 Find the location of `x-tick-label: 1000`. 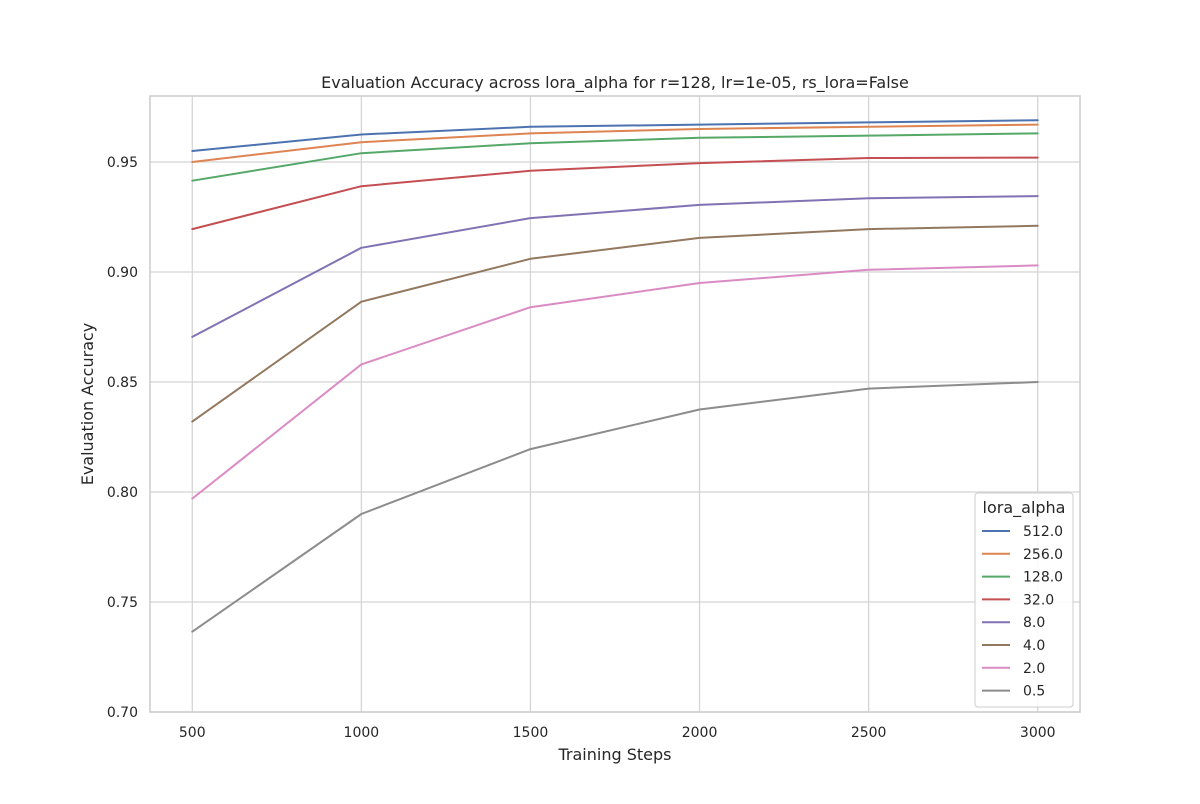

x-tick-label: 1000 is located at coordinates (362, 733).